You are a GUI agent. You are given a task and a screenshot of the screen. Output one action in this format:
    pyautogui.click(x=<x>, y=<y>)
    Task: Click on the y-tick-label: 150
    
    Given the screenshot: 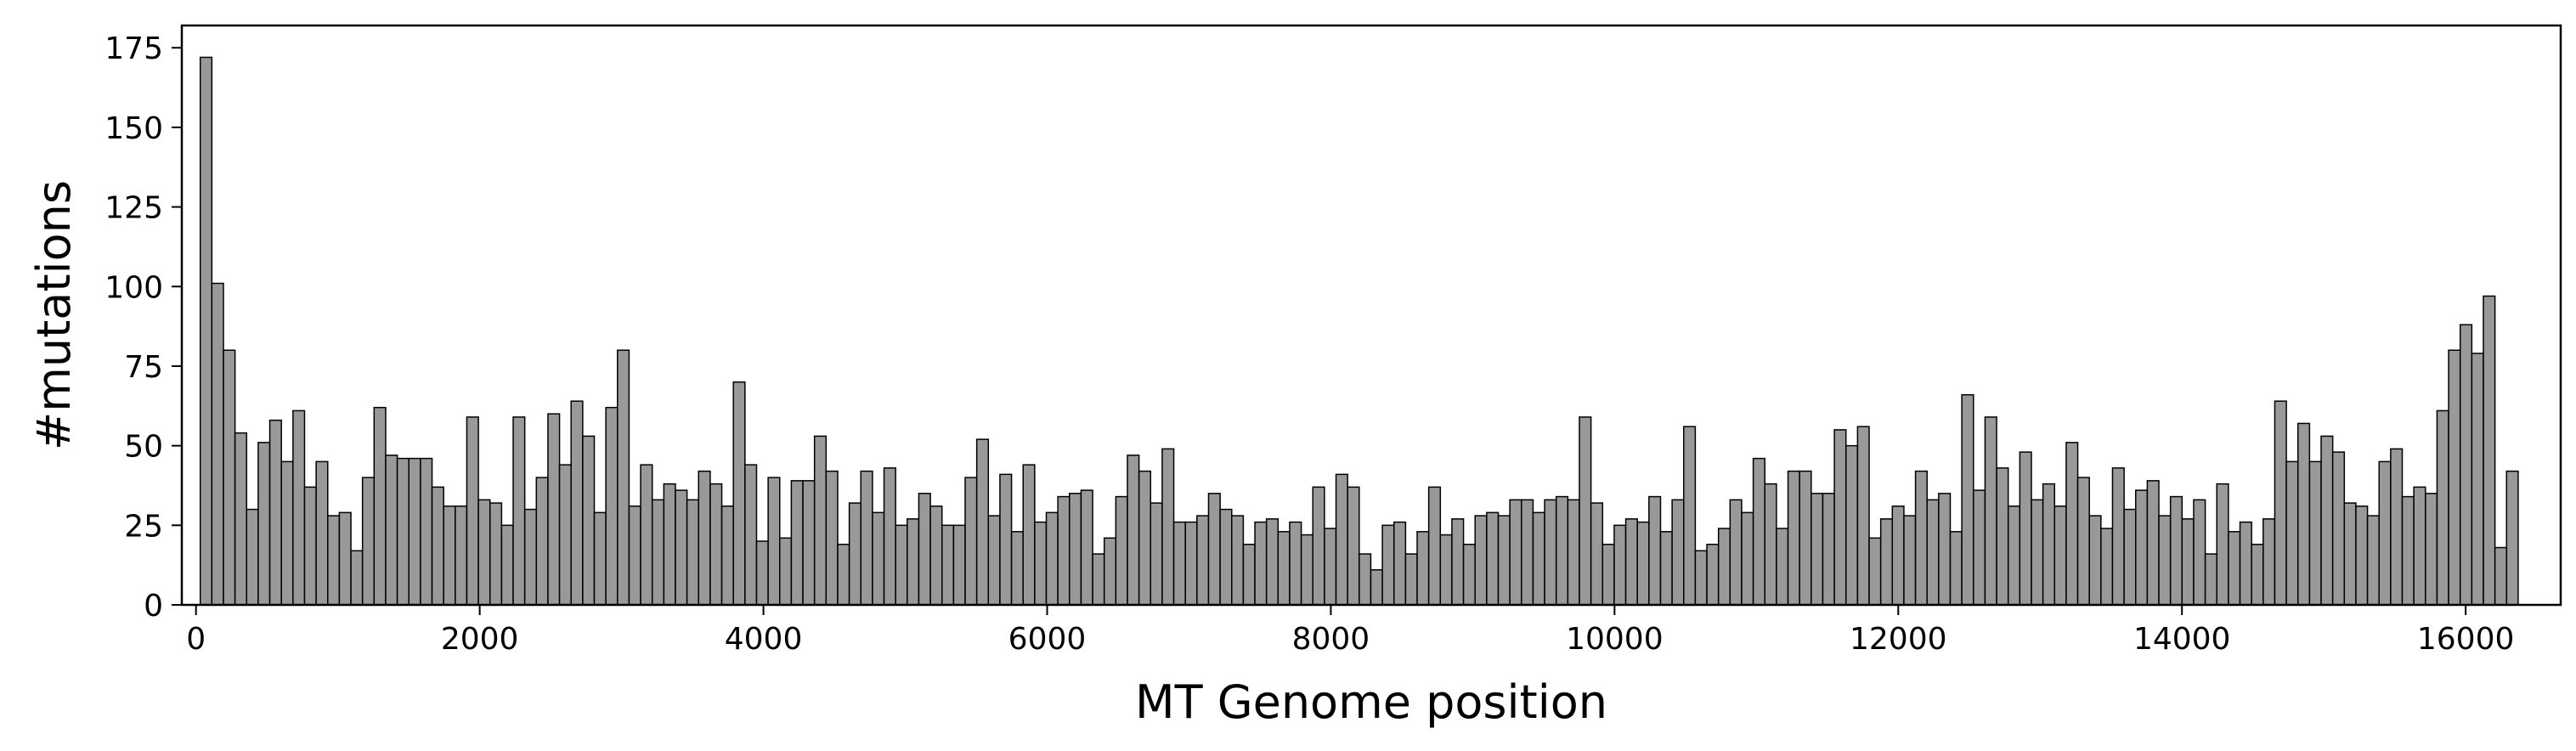 What is the action you would take?
    pyautogui.click(x=134, y=128)
    